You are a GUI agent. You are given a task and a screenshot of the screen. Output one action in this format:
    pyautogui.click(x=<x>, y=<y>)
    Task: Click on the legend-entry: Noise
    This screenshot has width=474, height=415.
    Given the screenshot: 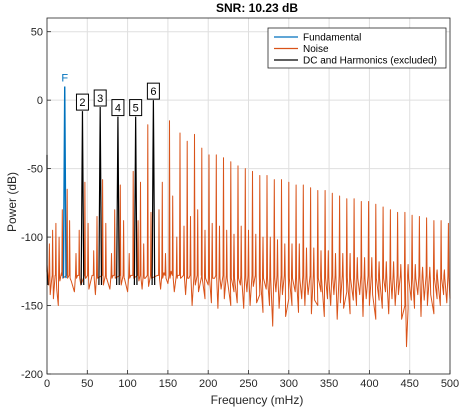 What is the action you would take?
    pyautogui.click(x=301, y=49)
    